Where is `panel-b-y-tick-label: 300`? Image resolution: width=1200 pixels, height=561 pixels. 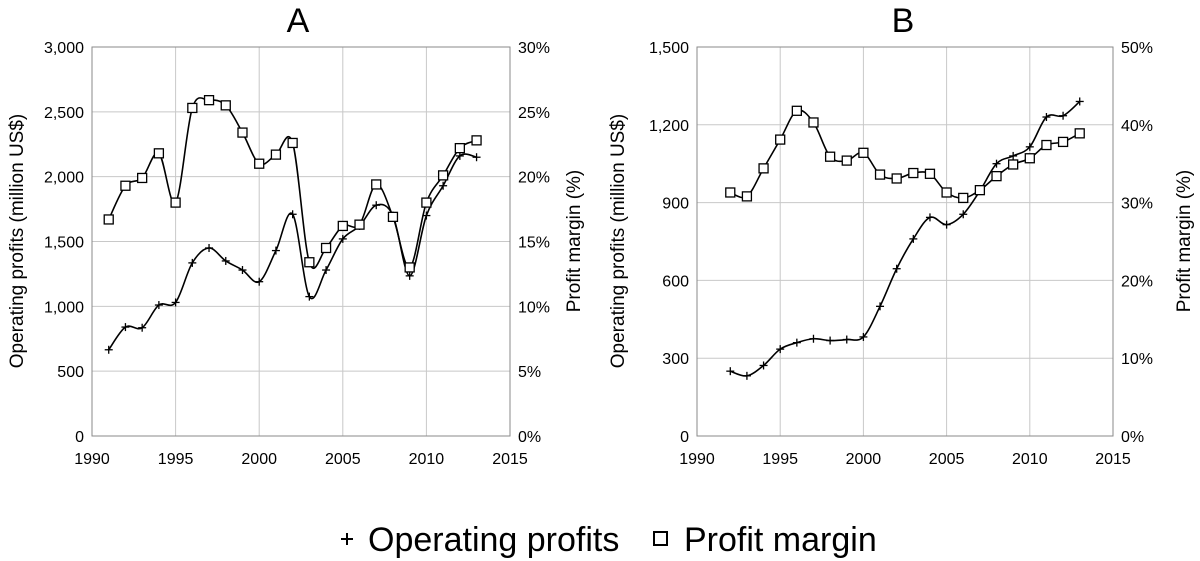
panel-b-y-tick-label: 300 is located at coordinates (675, 359).